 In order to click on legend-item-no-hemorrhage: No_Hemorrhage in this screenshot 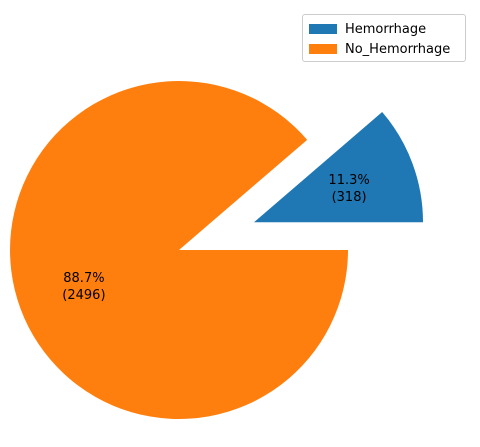, I will do `click(384, 49)`.